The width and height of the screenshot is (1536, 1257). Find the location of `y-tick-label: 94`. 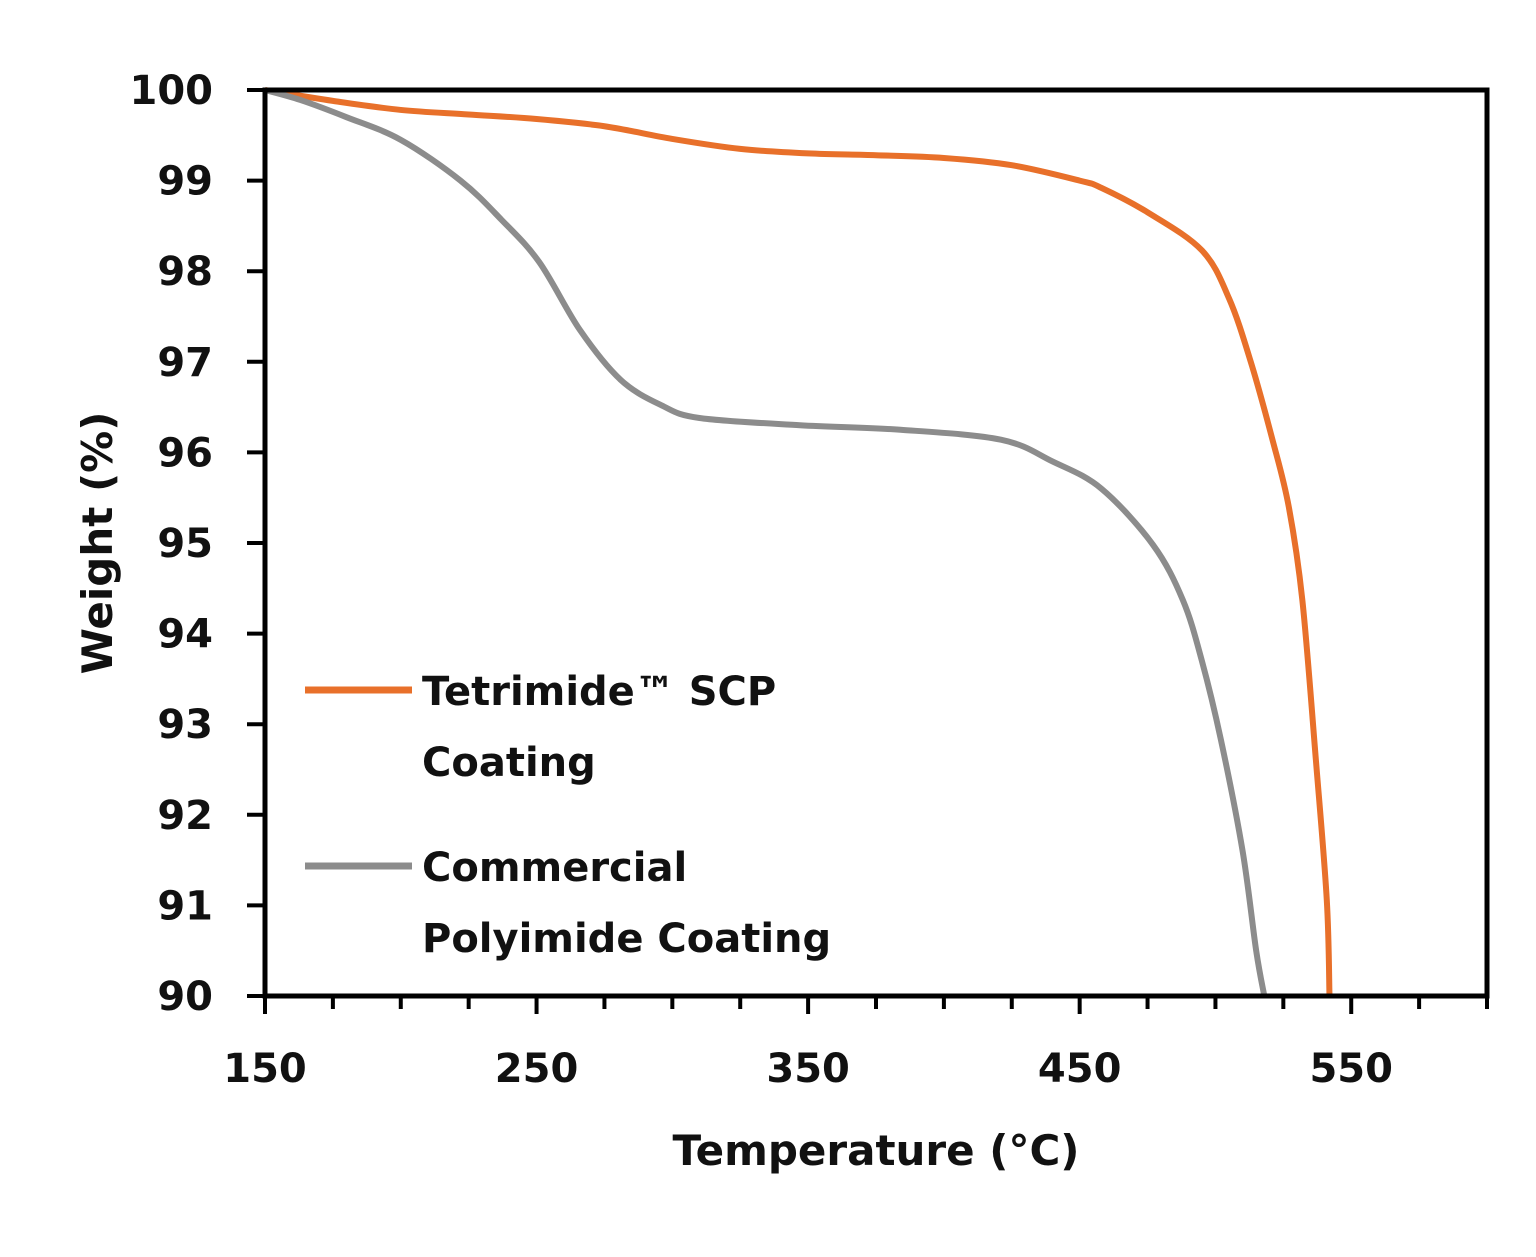

y-tick-label: 94 is located at coordinates (185, 635).